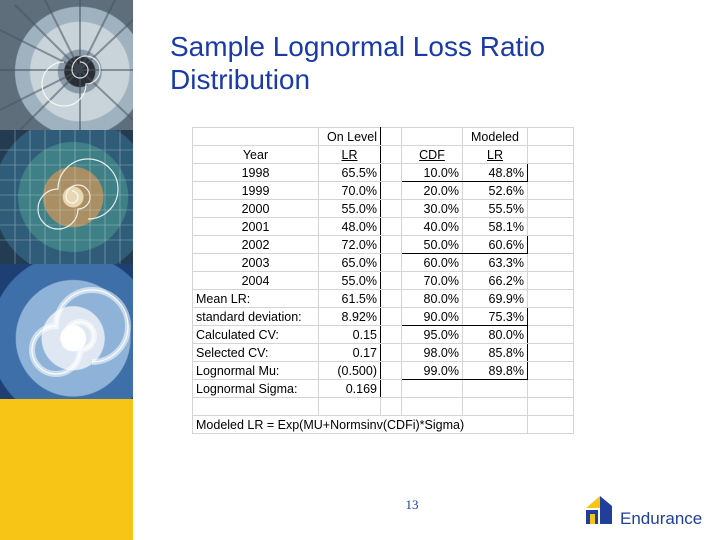  What do you see at coordinates (255, 352) in the screenshot?
I see `table-cell: Selected CV:` at bounding box center [255, 352].